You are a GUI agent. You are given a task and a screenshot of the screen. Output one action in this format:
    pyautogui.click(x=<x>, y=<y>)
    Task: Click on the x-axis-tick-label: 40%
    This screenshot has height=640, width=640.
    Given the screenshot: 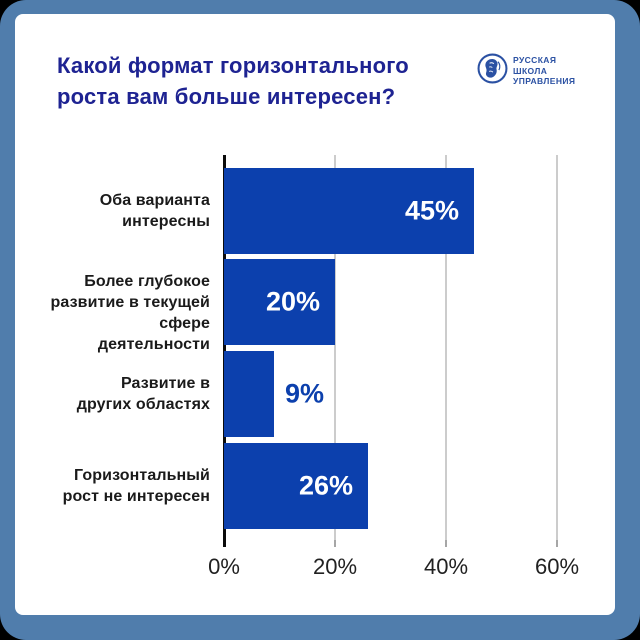 What is the action you would take?
    pyautogui.click(x=446, y=566)
    